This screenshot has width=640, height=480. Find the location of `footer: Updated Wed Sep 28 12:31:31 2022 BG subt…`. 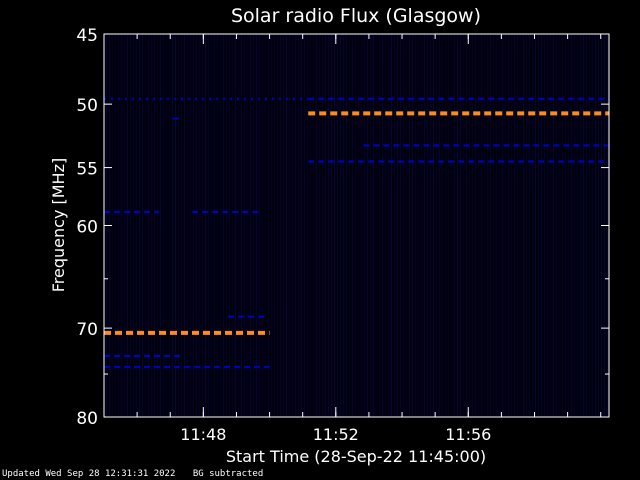

footer: Updated Wed Sep 28 12:31:31 2022 BG subt… is located at coordinates (138, 474).